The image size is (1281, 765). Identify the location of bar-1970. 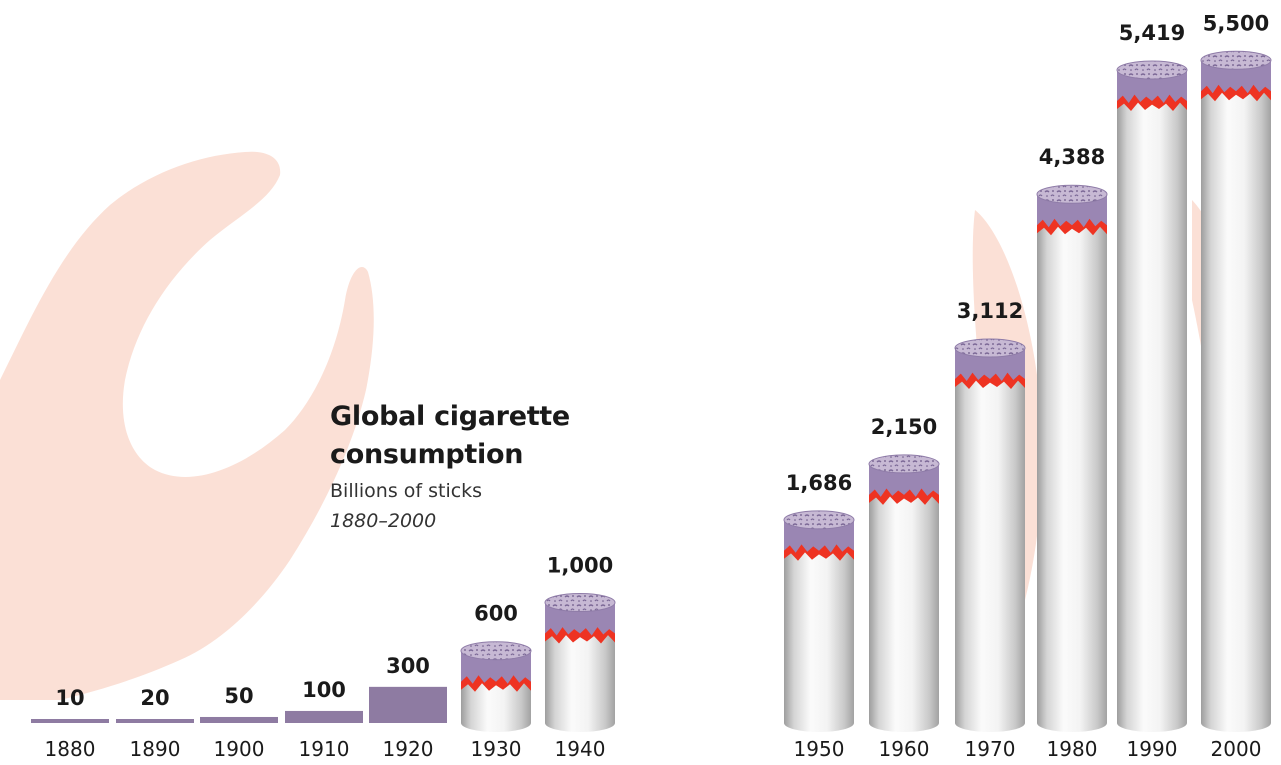
(990, 535).